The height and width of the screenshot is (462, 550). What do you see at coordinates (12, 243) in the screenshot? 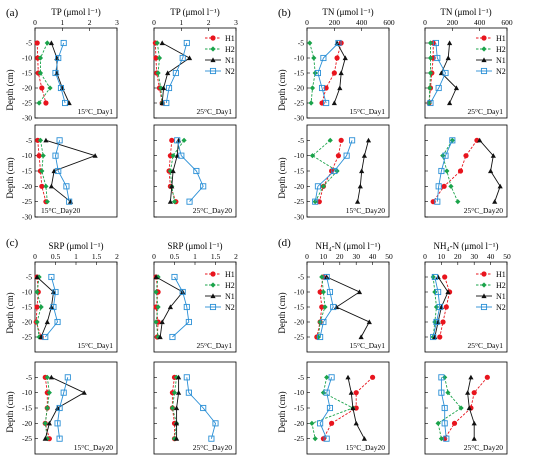
I see `panel-label-c: (c)` at bounding box center [12, 243].